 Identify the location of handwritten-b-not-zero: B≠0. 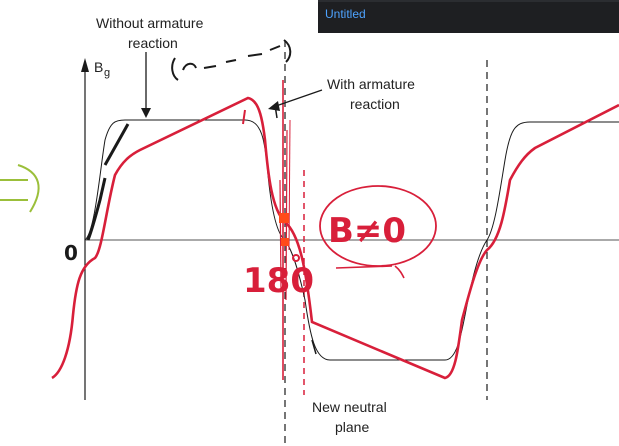
(367, 231).